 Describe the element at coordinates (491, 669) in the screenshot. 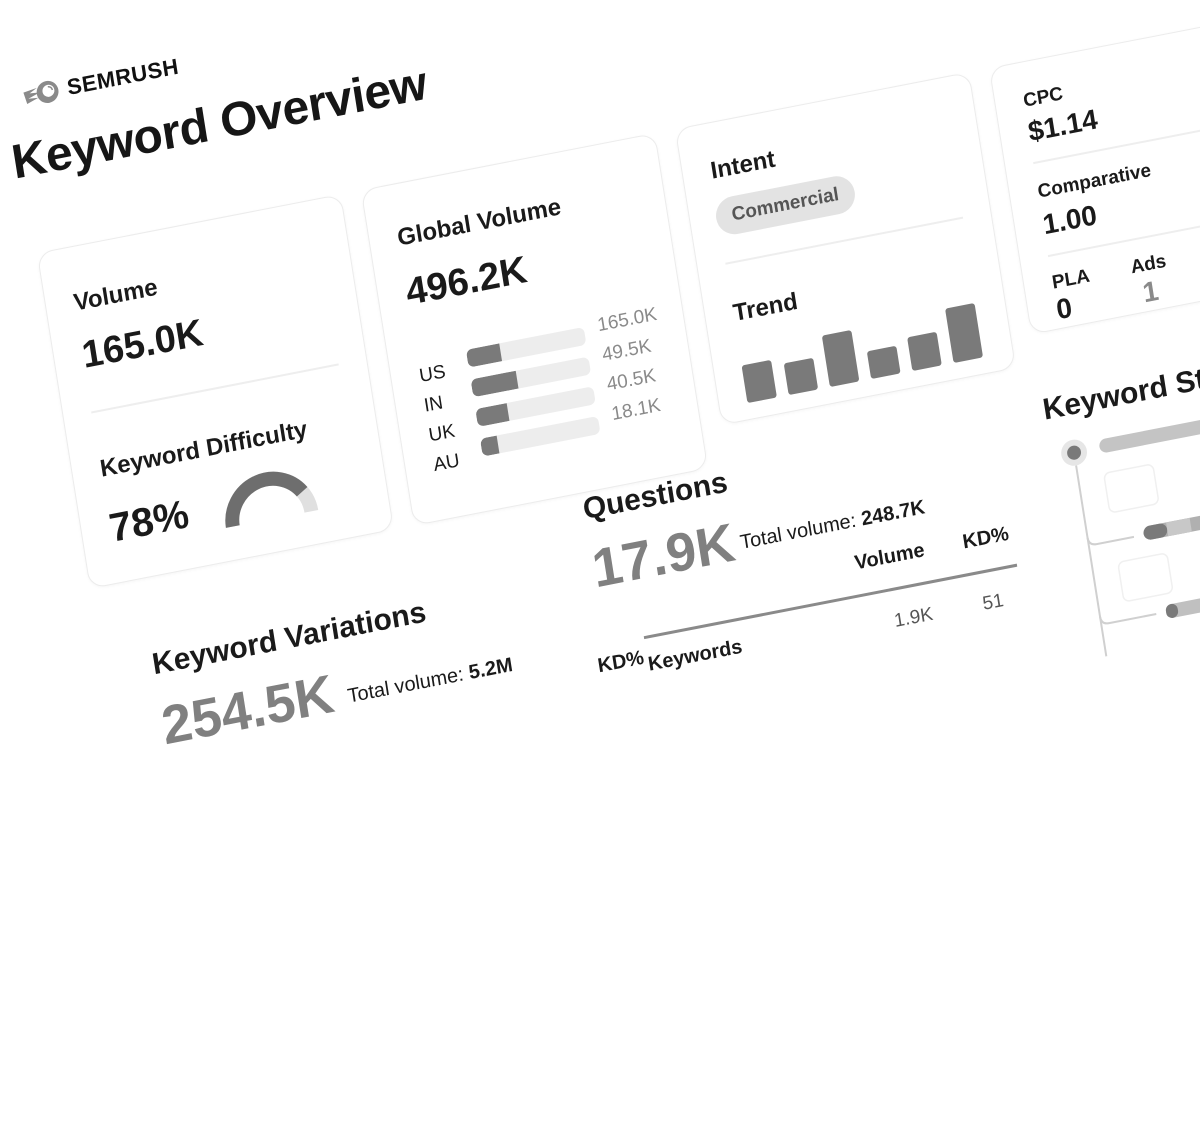

I see `total-volume-value: 5.2M` at that location.